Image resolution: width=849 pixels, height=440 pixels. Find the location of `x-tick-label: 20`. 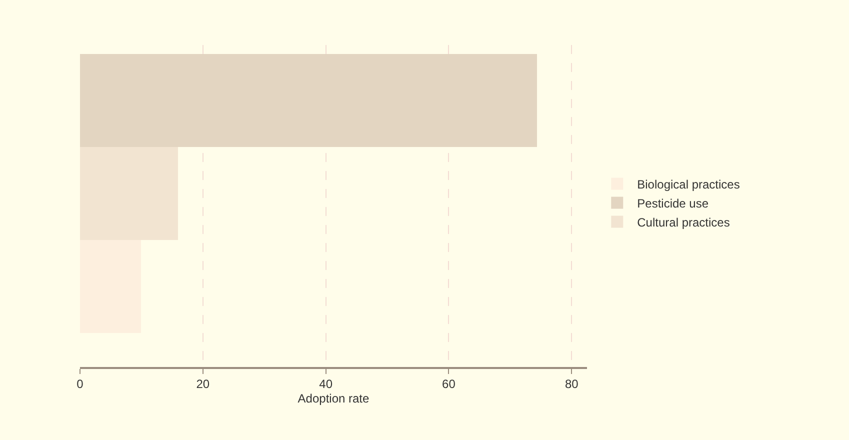

x-tick-label: 20 is located at coordinates (203, 384).